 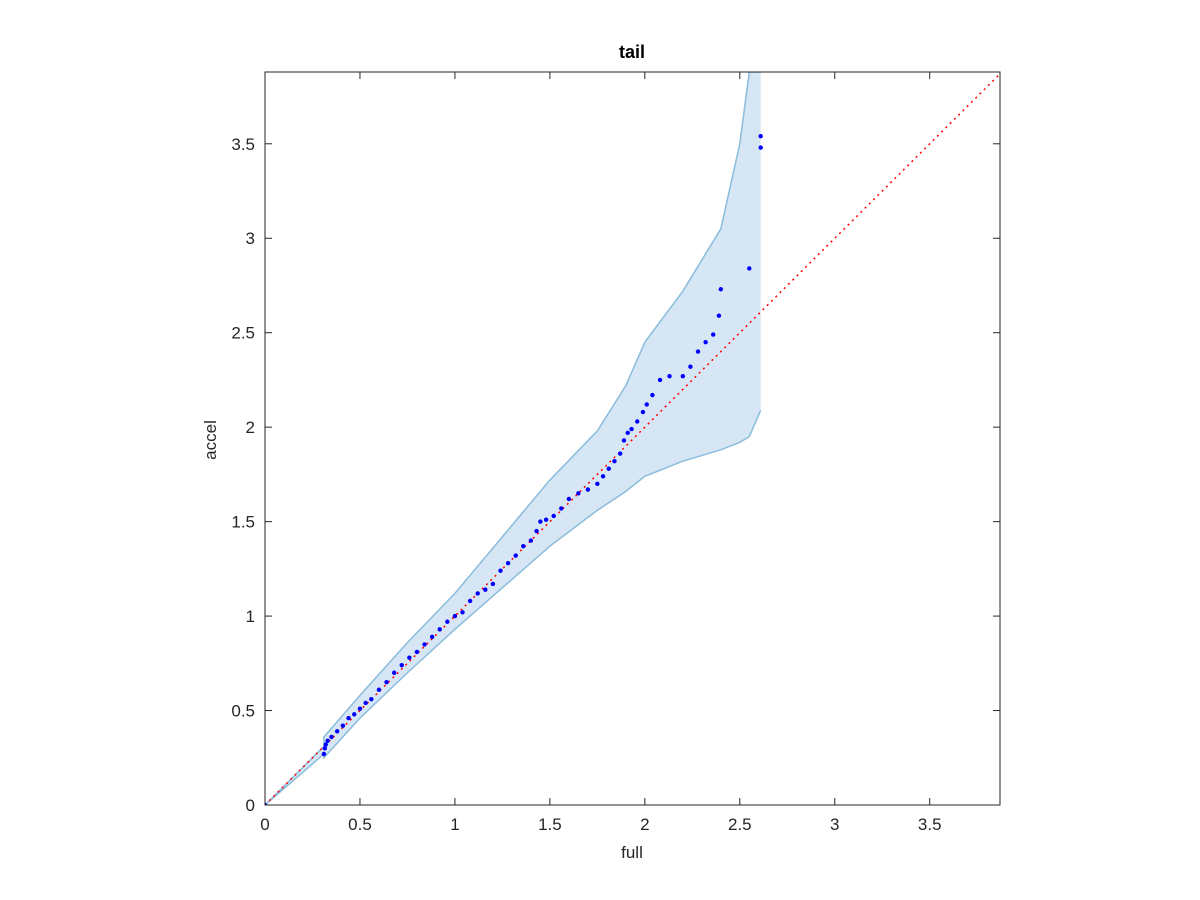 What do you see at coordinates (250, 427) in the screenshot?
I see `y-tick-label: 2` at bounding box center [250, 427].